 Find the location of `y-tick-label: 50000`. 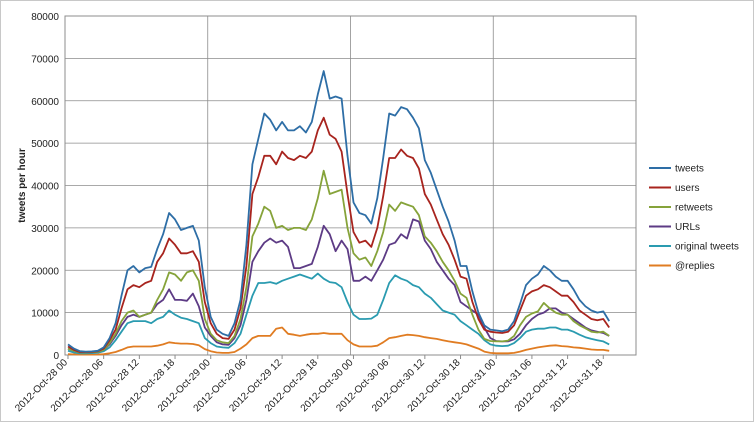

y-tick-label: 50000 is located at coordinates (45, 144).